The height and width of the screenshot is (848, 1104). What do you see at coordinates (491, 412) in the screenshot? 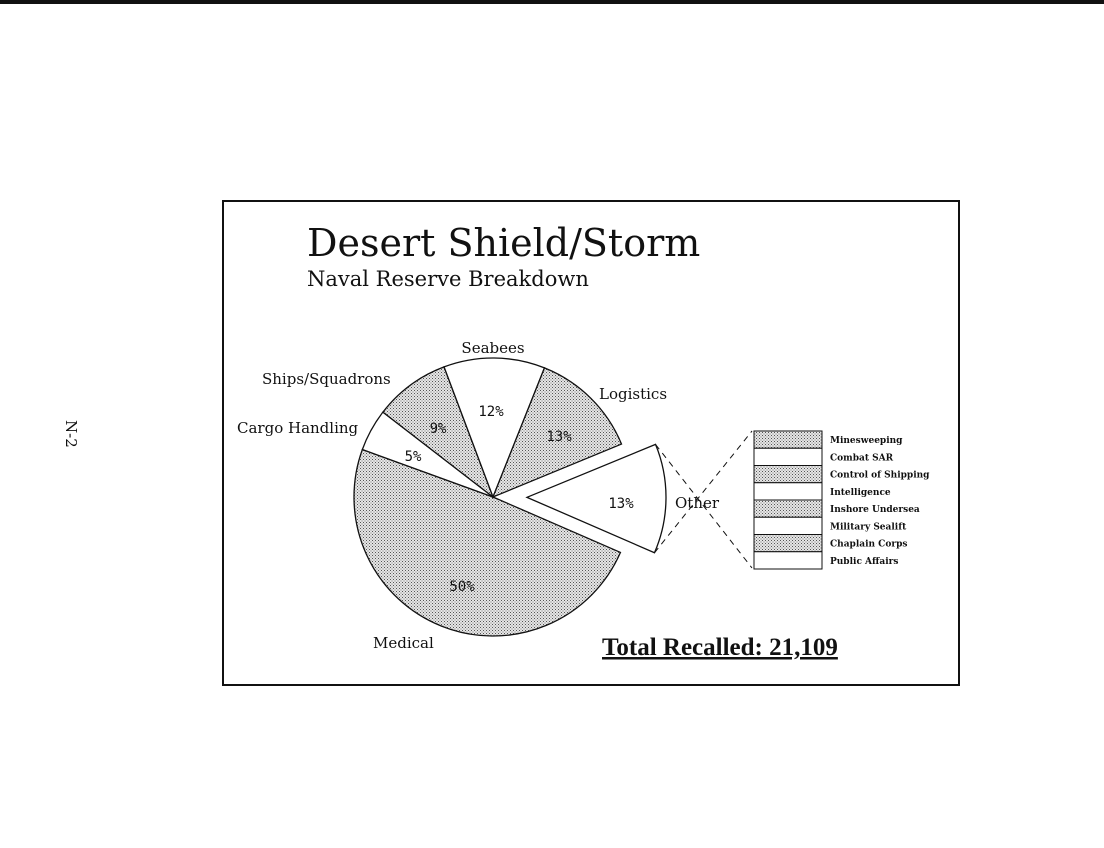
I see `slice-value-seabees: 12%` at bounding box center [491, 412].